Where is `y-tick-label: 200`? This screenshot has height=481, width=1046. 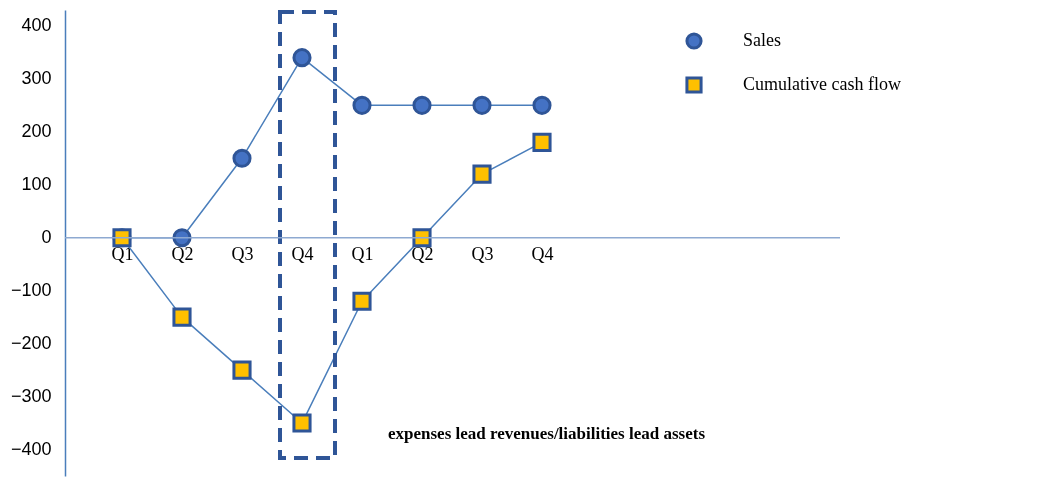 y-tick-label: 200 is located at coordinates (36, 131).